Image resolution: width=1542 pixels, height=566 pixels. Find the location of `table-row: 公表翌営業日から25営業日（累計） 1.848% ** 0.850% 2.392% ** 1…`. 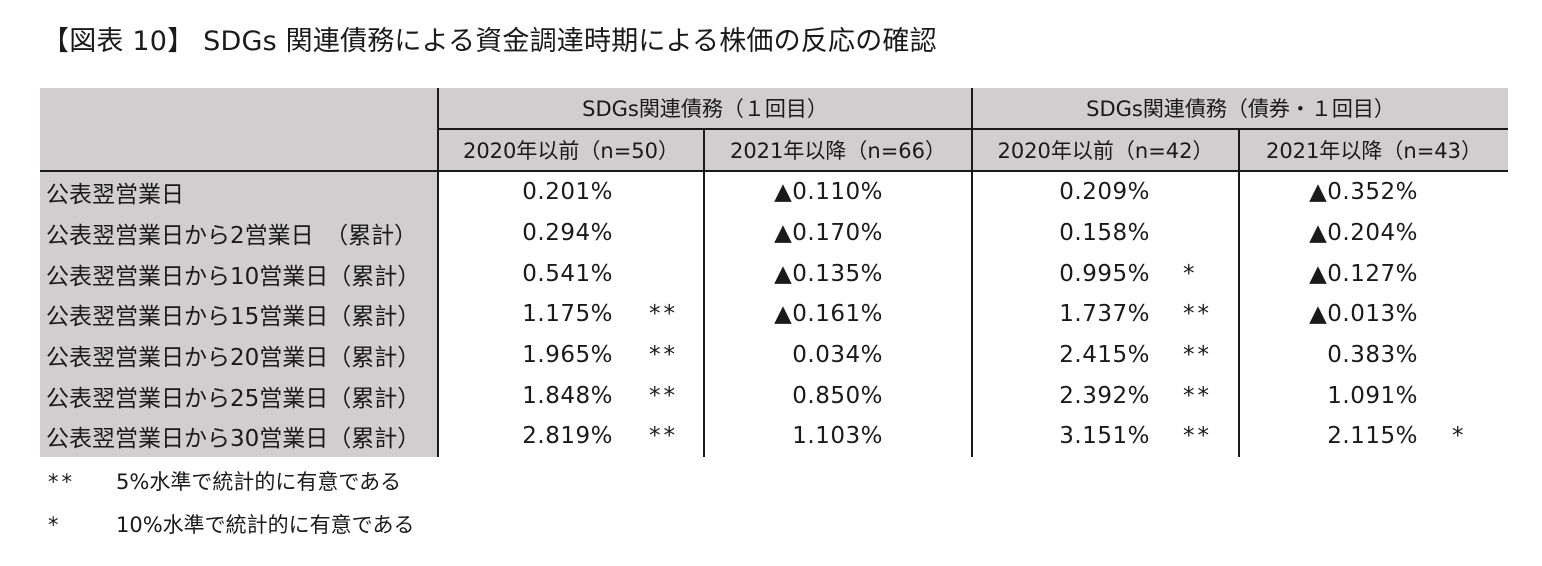

table-row: 公表翌営業日から25営業日（累計） 1.848% ** 0.850% 2.392% ** 1… is located at coordinates (774, 396).